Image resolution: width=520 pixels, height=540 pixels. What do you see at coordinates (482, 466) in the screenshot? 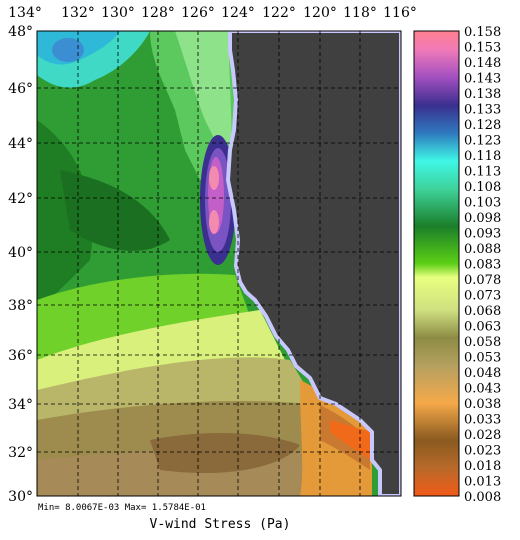
I see `colorbar-tick-label: 0.018` at bounding box center [482, 466].